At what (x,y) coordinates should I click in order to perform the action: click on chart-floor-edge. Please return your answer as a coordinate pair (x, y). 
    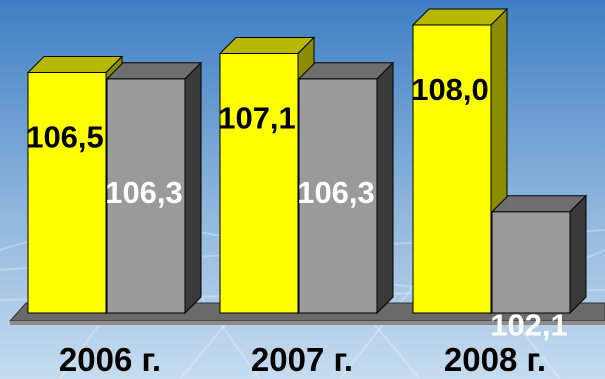
    Looking at the image, I should click on (307, 323).